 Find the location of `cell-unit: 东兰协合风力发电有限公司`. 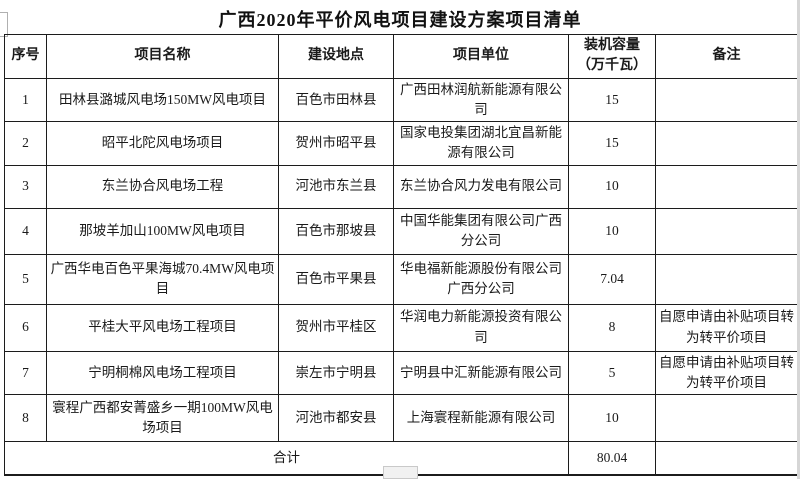

cell-unit: 东兰协合风力发电有限公司 is located at coordinates (481, 186).